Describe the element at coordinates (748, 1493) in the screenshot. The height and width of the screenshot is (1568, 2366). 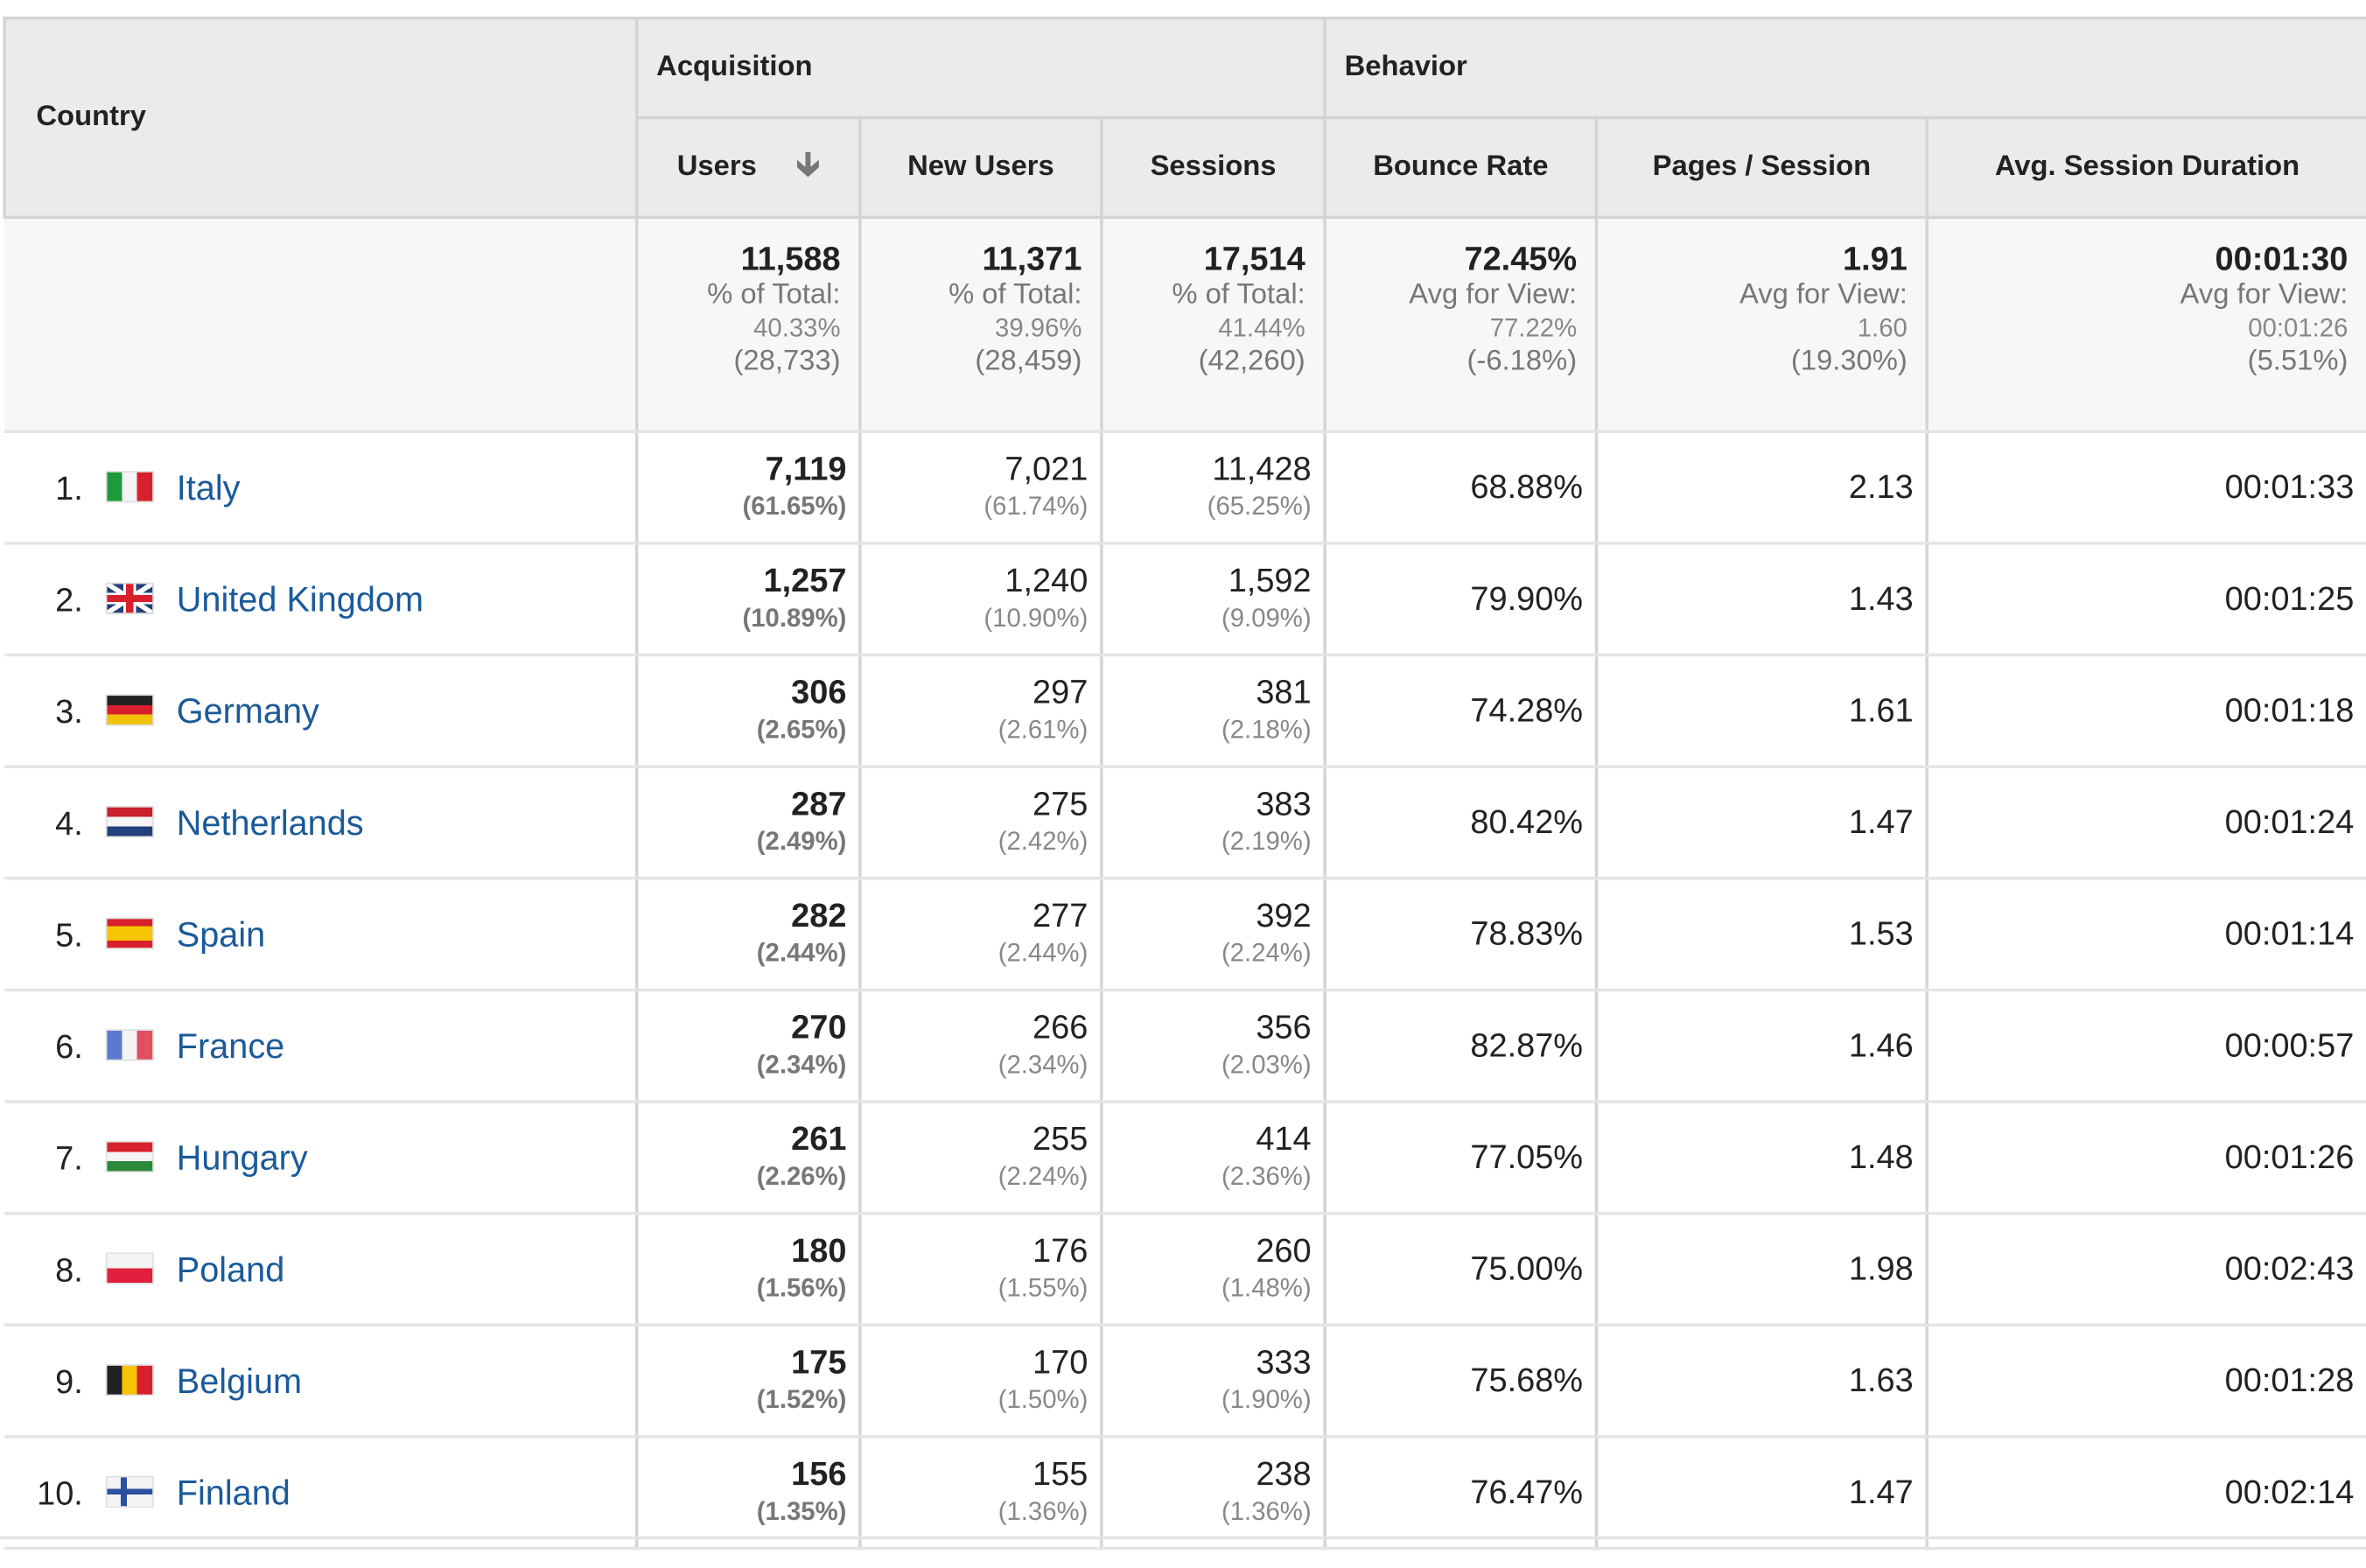
I see `users-cell: 156 (1.35%)` at that location.